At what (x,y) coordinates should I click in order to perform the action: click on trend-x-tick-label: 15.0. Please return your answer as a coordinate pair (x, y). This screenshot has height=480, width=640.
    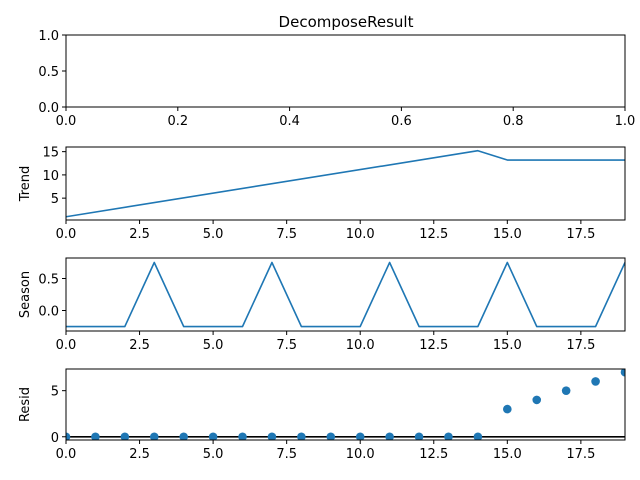
    Looking at the image, I should click on (507, 234).